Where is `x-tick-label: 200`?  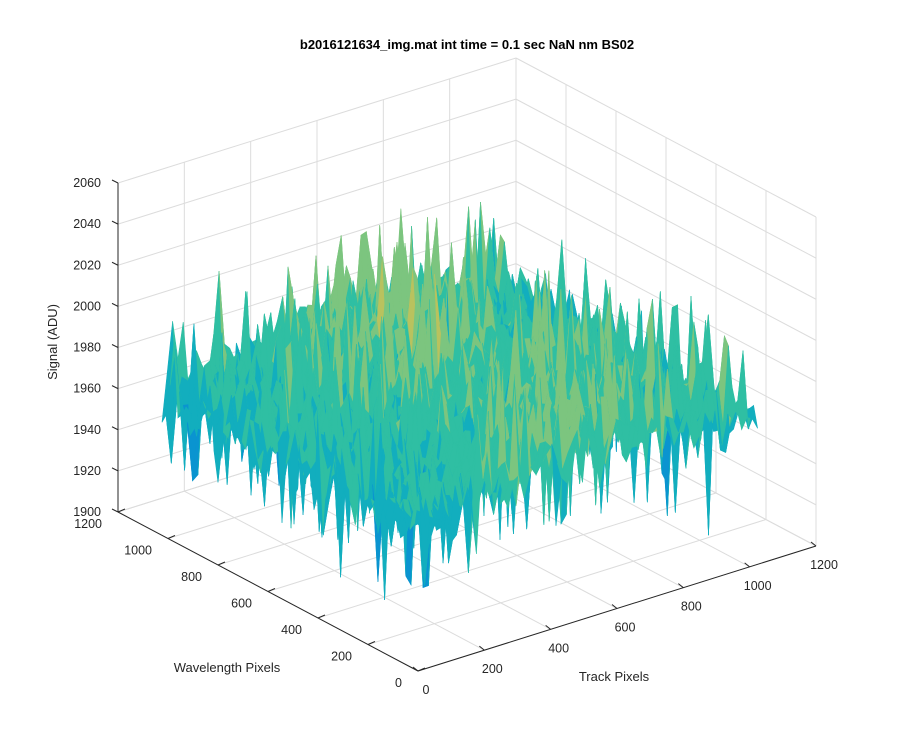 x-tick-label: 200 is located at coordinates (492, 669).